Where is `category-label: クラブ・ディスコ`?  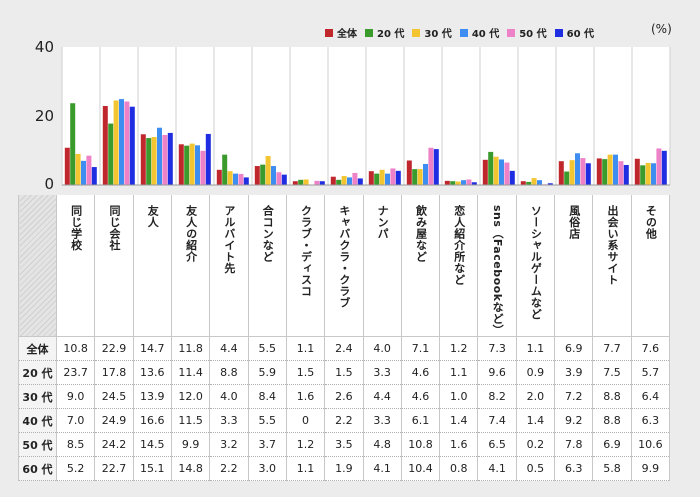 category-label: クラブ・ディスコ is located at coordinates (306, 251).